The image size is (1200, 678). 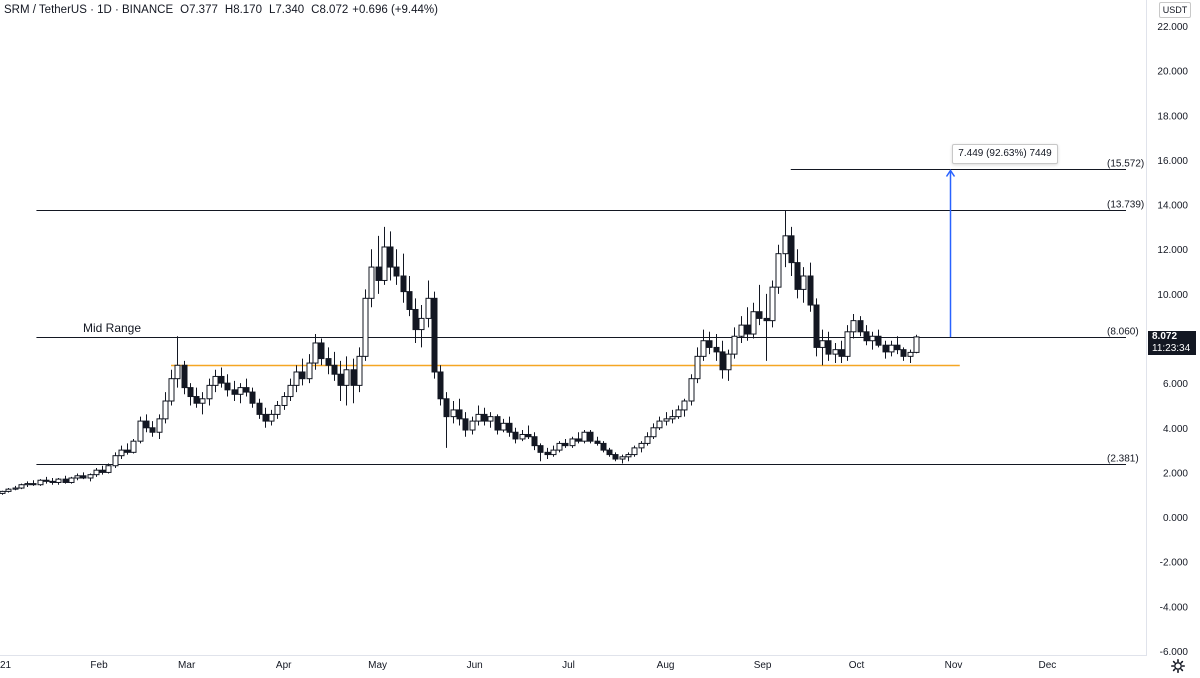 I want to click on last-price: 8.072, so click(x=1165, y=336).